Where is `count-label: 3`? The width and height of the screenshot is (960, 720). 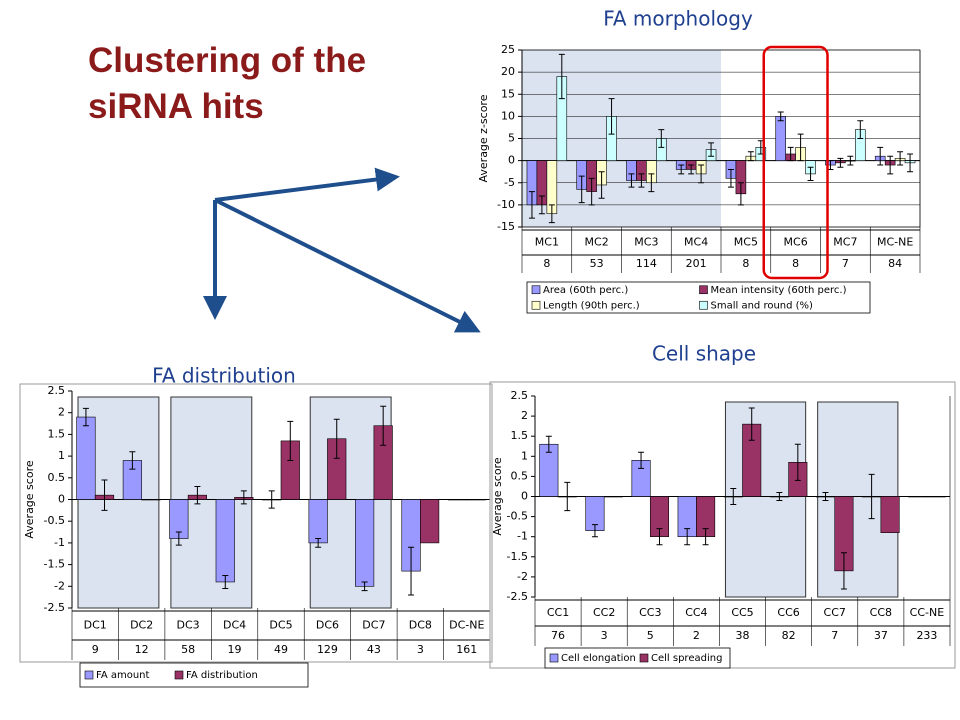
count-label: 3 is located at coordinates (420, 649).